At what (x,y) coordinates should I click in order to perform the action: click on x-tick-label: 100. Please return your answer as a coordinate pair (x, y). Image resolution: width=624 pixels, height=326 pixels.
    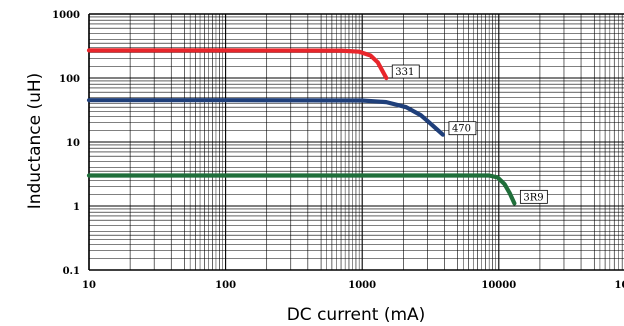
    Looking at the image, I should click on (225, 285).